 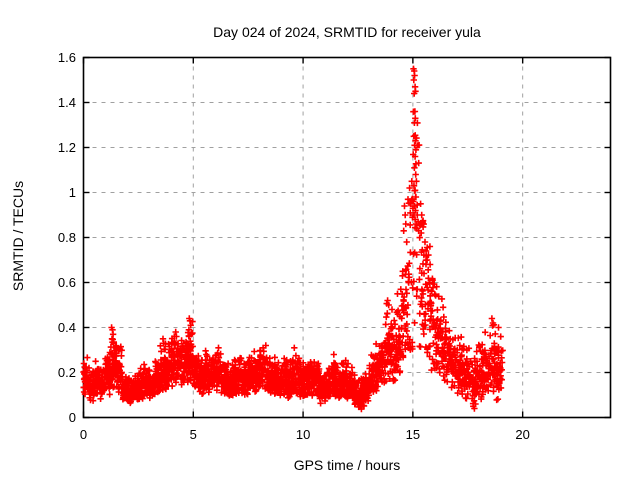 I want to click on y-tick-label: 1.6, so click(x=67, y=57).